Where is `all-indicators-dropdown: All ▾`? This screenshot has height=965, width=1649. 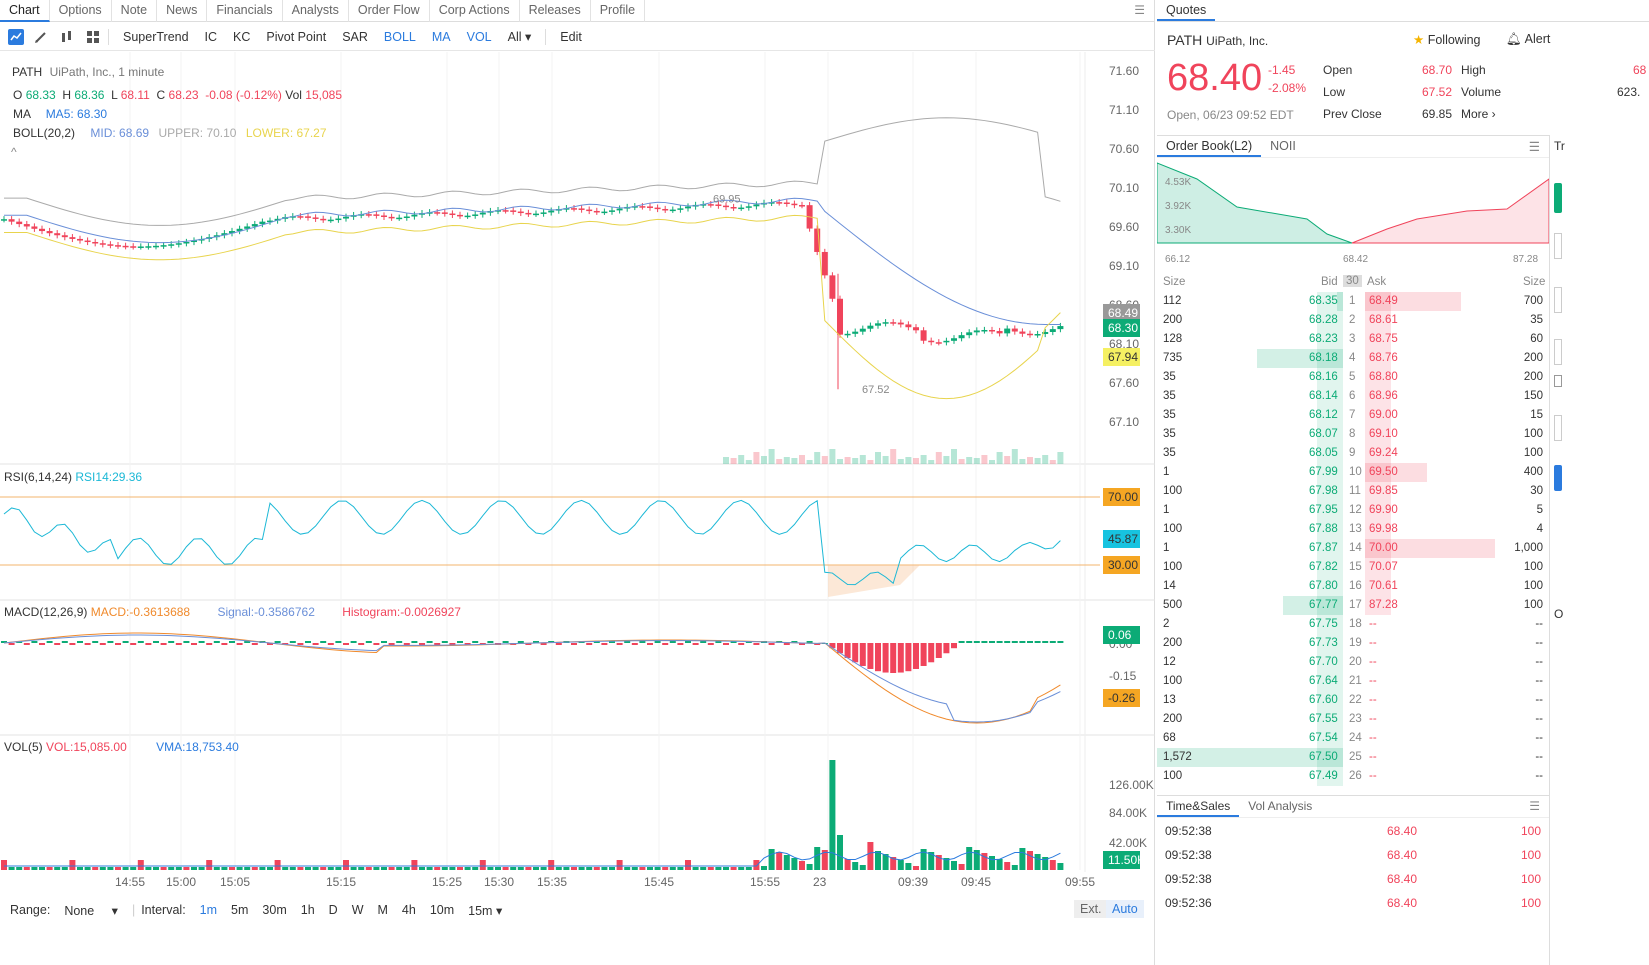
all-indicators-dropdown: All ▾ is located at coordinates (519, 37).